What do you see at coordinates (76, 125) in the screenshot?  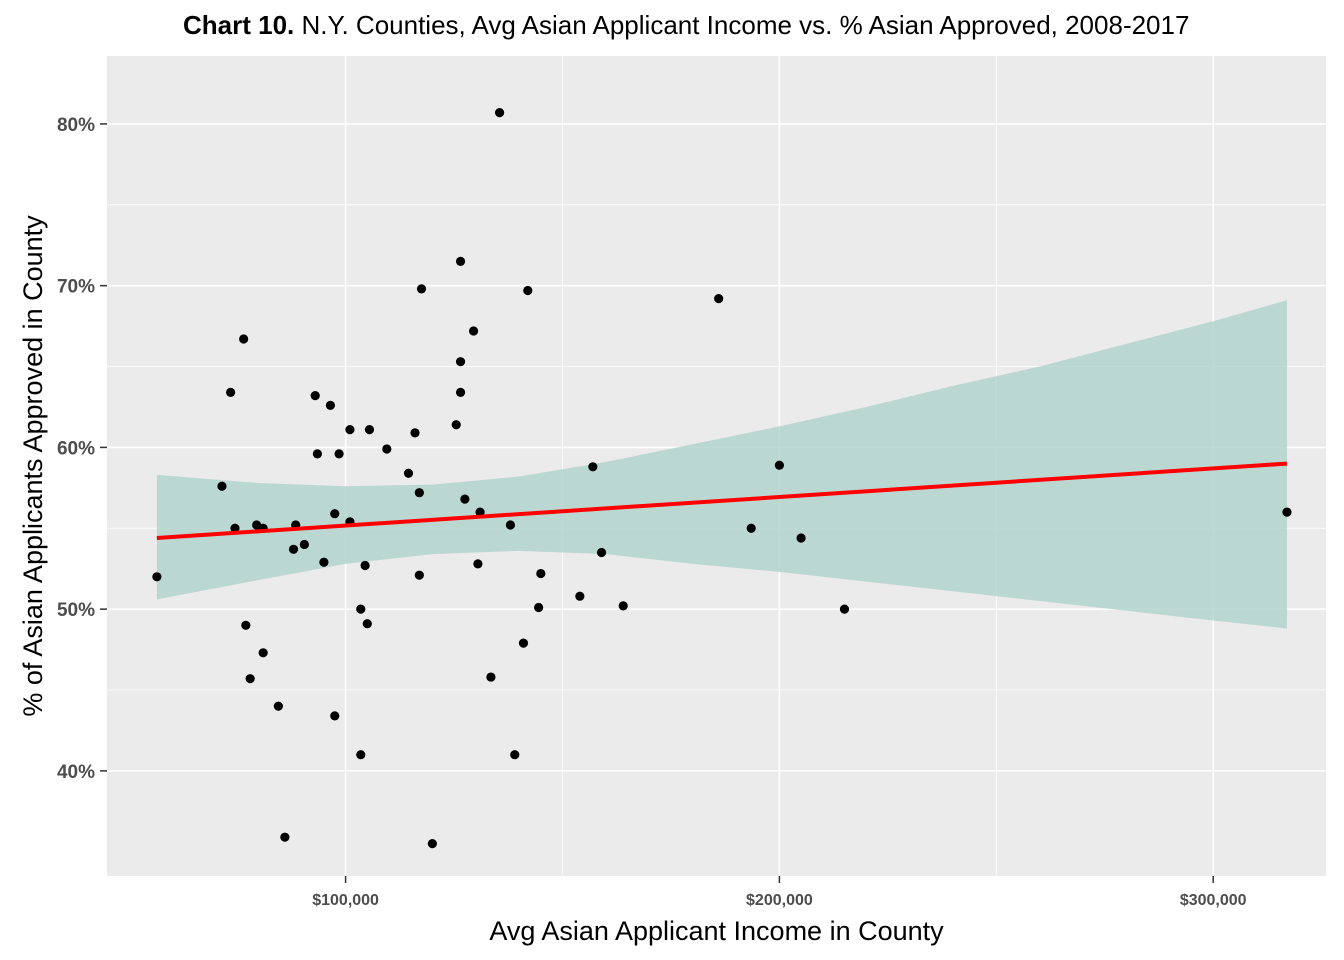 I see `y-tick-label: 80%` at bounding box center [76, 125].